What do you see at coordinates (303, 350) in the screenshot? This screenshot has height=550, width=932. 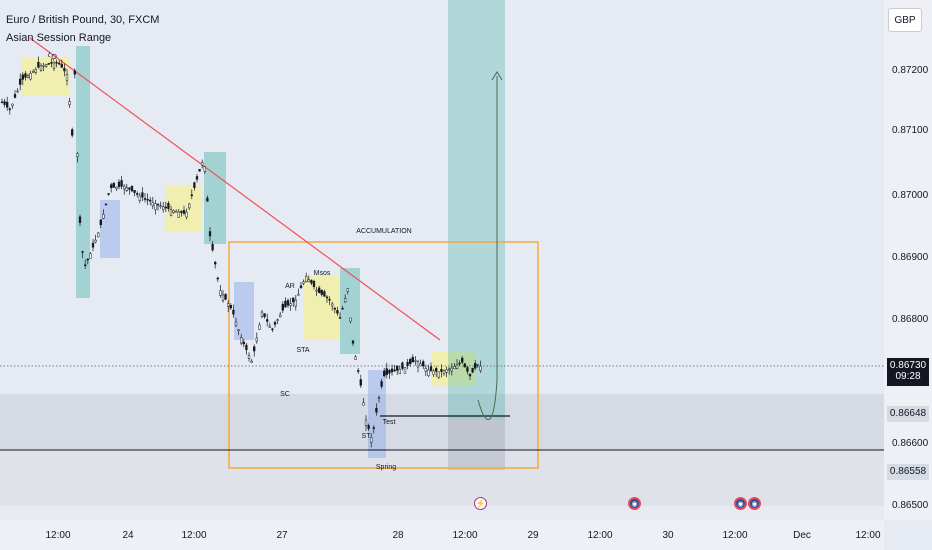 I see `sta-label: STA` at bounding box center [303, 350].